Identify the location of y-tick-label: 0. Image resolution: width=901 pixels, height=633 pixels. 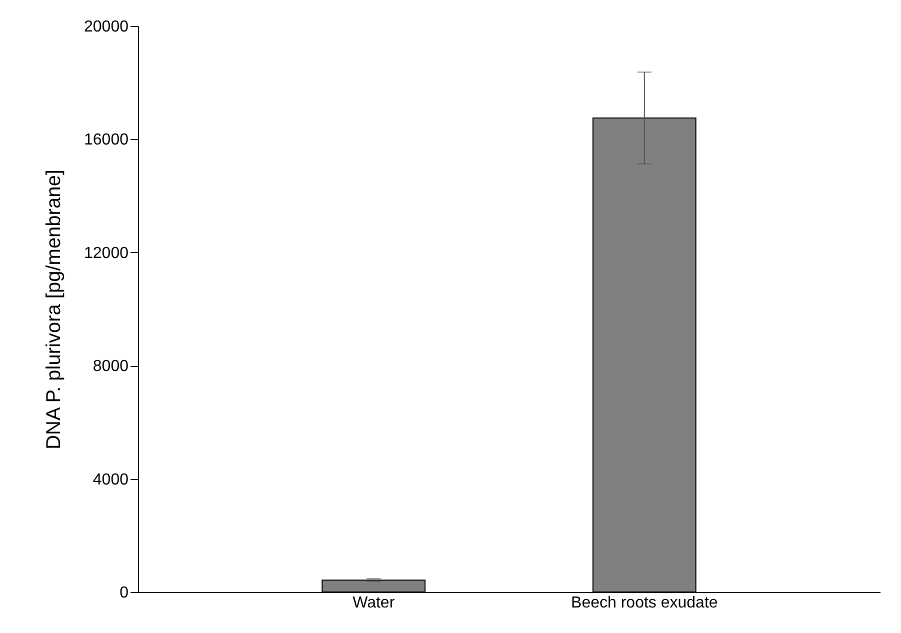
(124, 593).